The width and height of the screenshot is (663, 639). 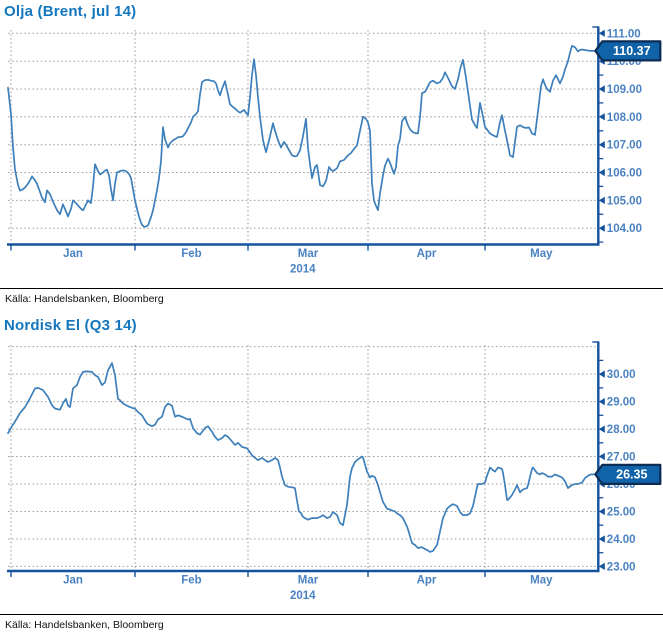 I want to click on y-tick-label: 27.00, so click(x=621, y=458).